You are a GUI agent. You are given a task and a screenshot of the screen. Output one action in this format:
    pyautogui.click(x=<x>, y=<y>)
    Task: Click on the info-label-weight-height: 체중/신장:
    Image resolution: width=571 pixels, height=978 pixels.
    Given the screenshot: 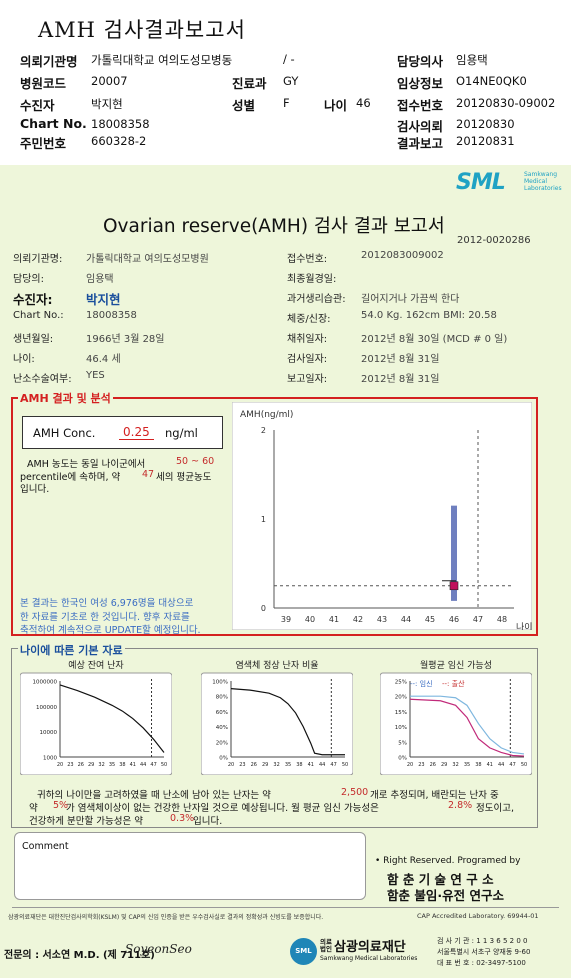 What is the action you would take?
    pyautogui.click(x=309, y=319)
    